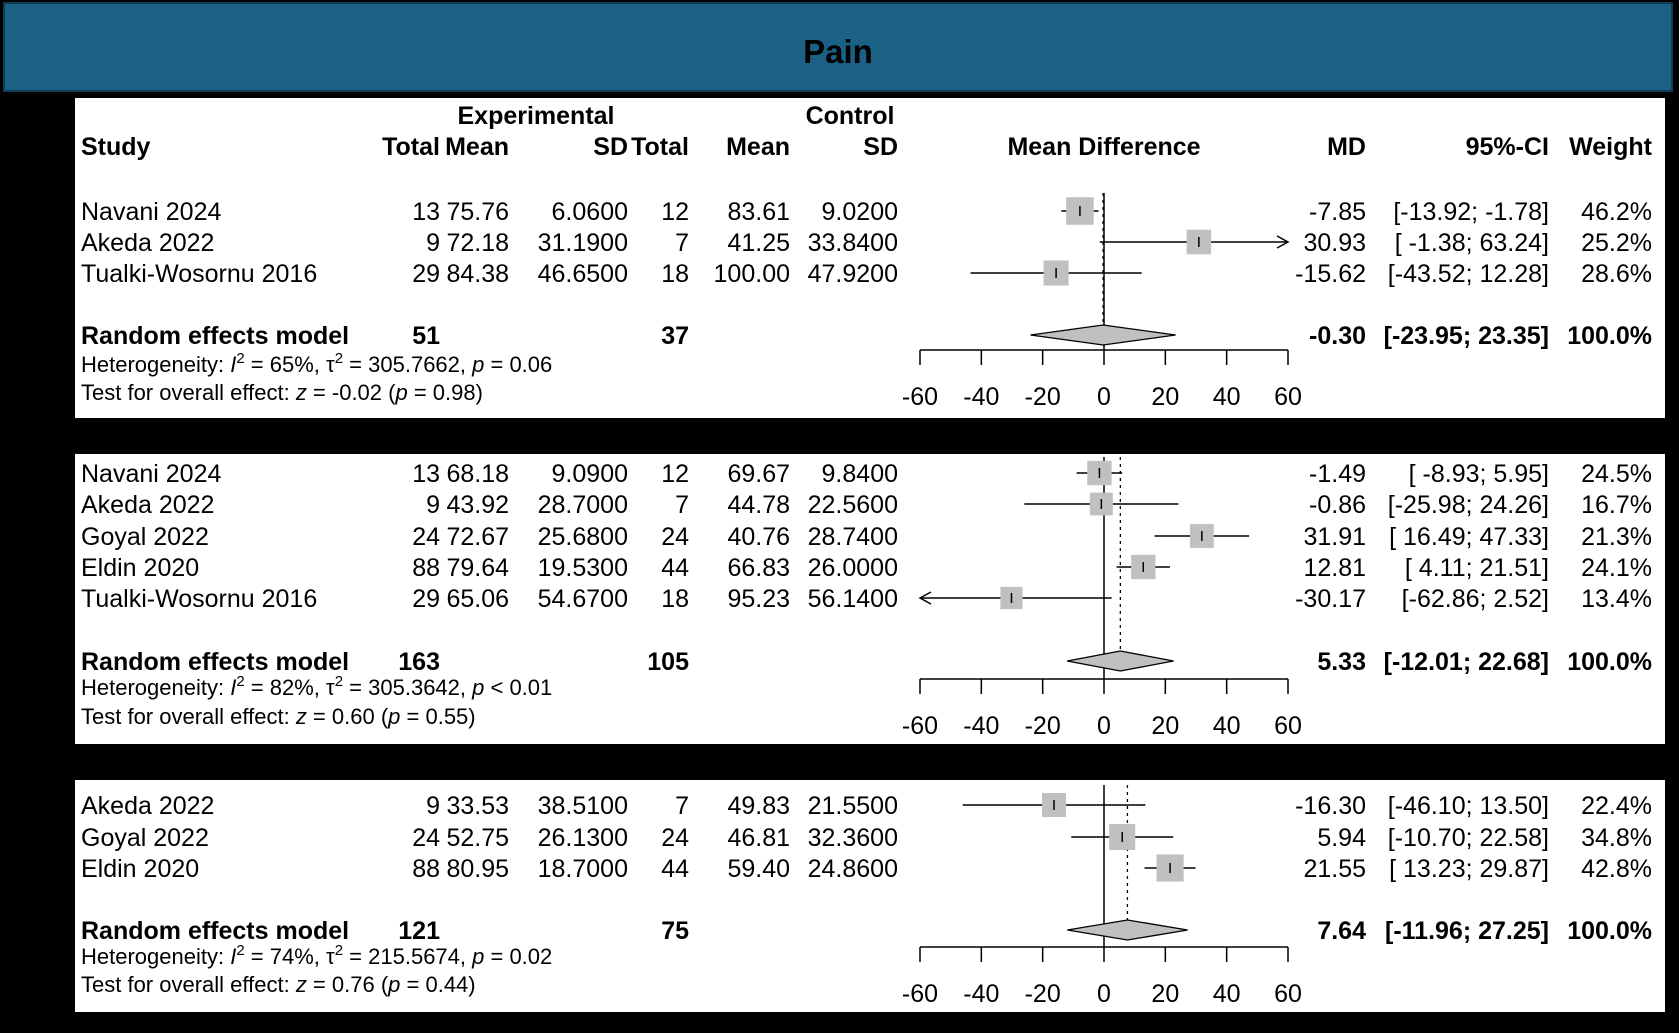  Describe the element at coordinates (477, 838) in the screenshot. I see `e-mean: 52.75` at that location.